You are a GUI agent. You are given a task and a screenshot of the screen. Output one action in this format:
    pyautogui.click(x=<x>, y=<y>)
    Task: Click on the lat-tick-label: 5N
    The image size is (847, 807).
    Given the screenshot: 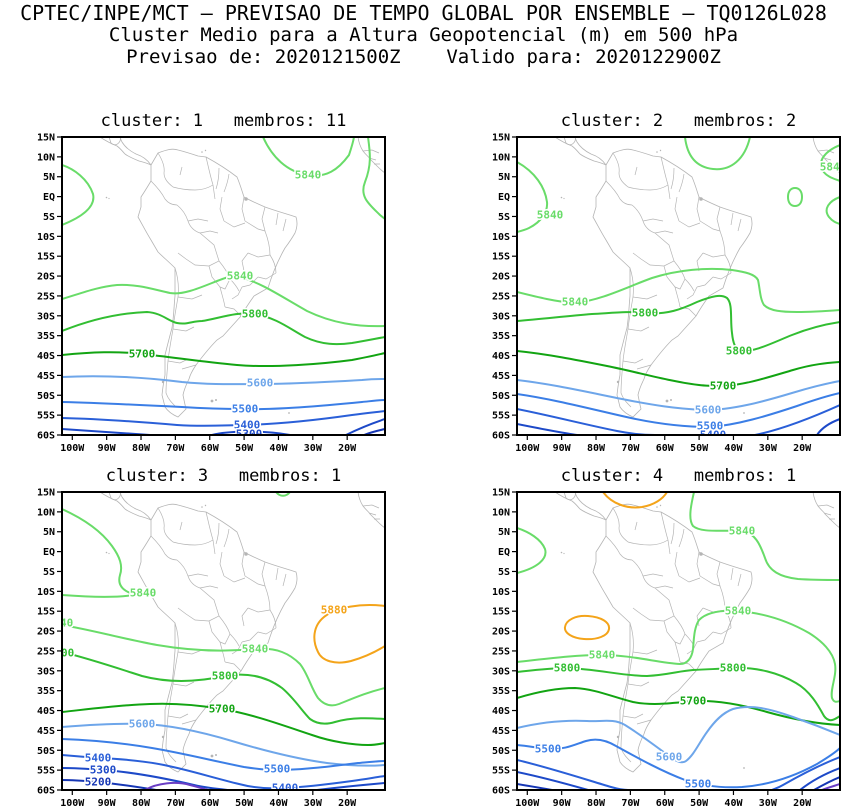 What is the action you would take?
    pyautogui.click(x=504, y=177)
    